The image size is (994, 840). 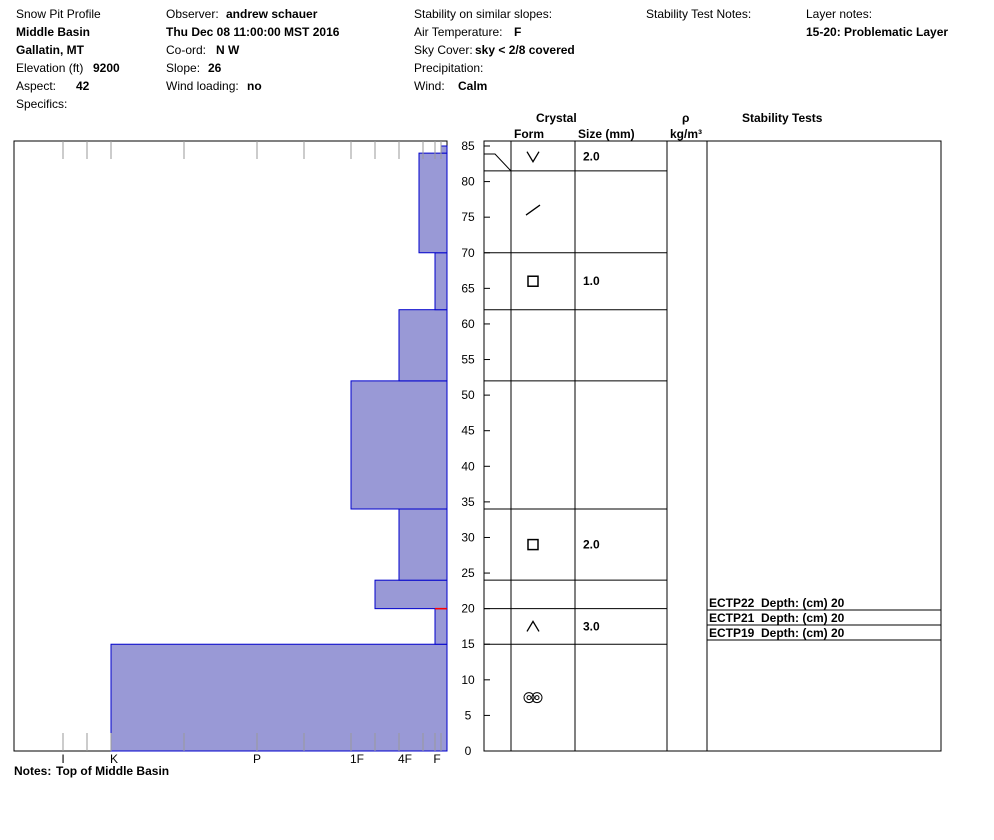 What do you see at coordinates (202, 86) in the screenshot?
I see `wind-loading-label: Wind loading:` at bounding box center [202, 86].